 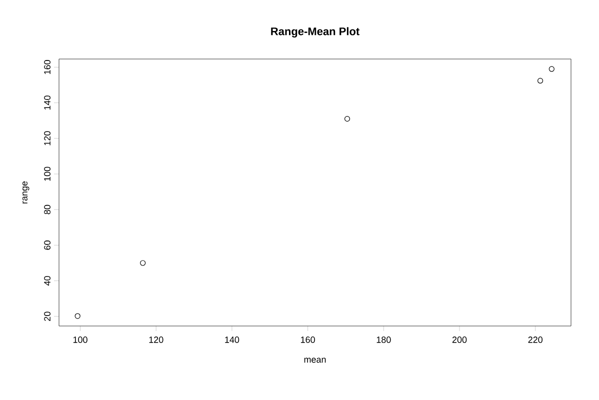 I want to click on y-axis-title: range, so click(x=26, y=192).